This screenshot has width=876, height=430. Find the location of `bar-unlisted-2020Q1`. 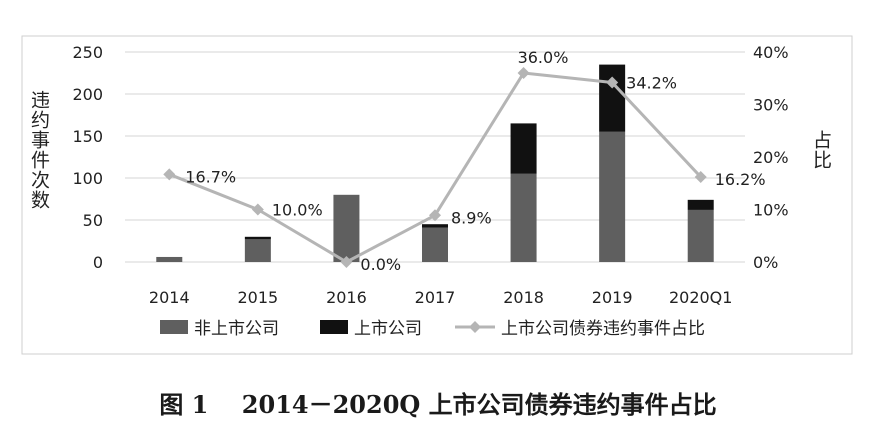

bar-unlisted-2020Q1 is located at coordinates (700, 235).